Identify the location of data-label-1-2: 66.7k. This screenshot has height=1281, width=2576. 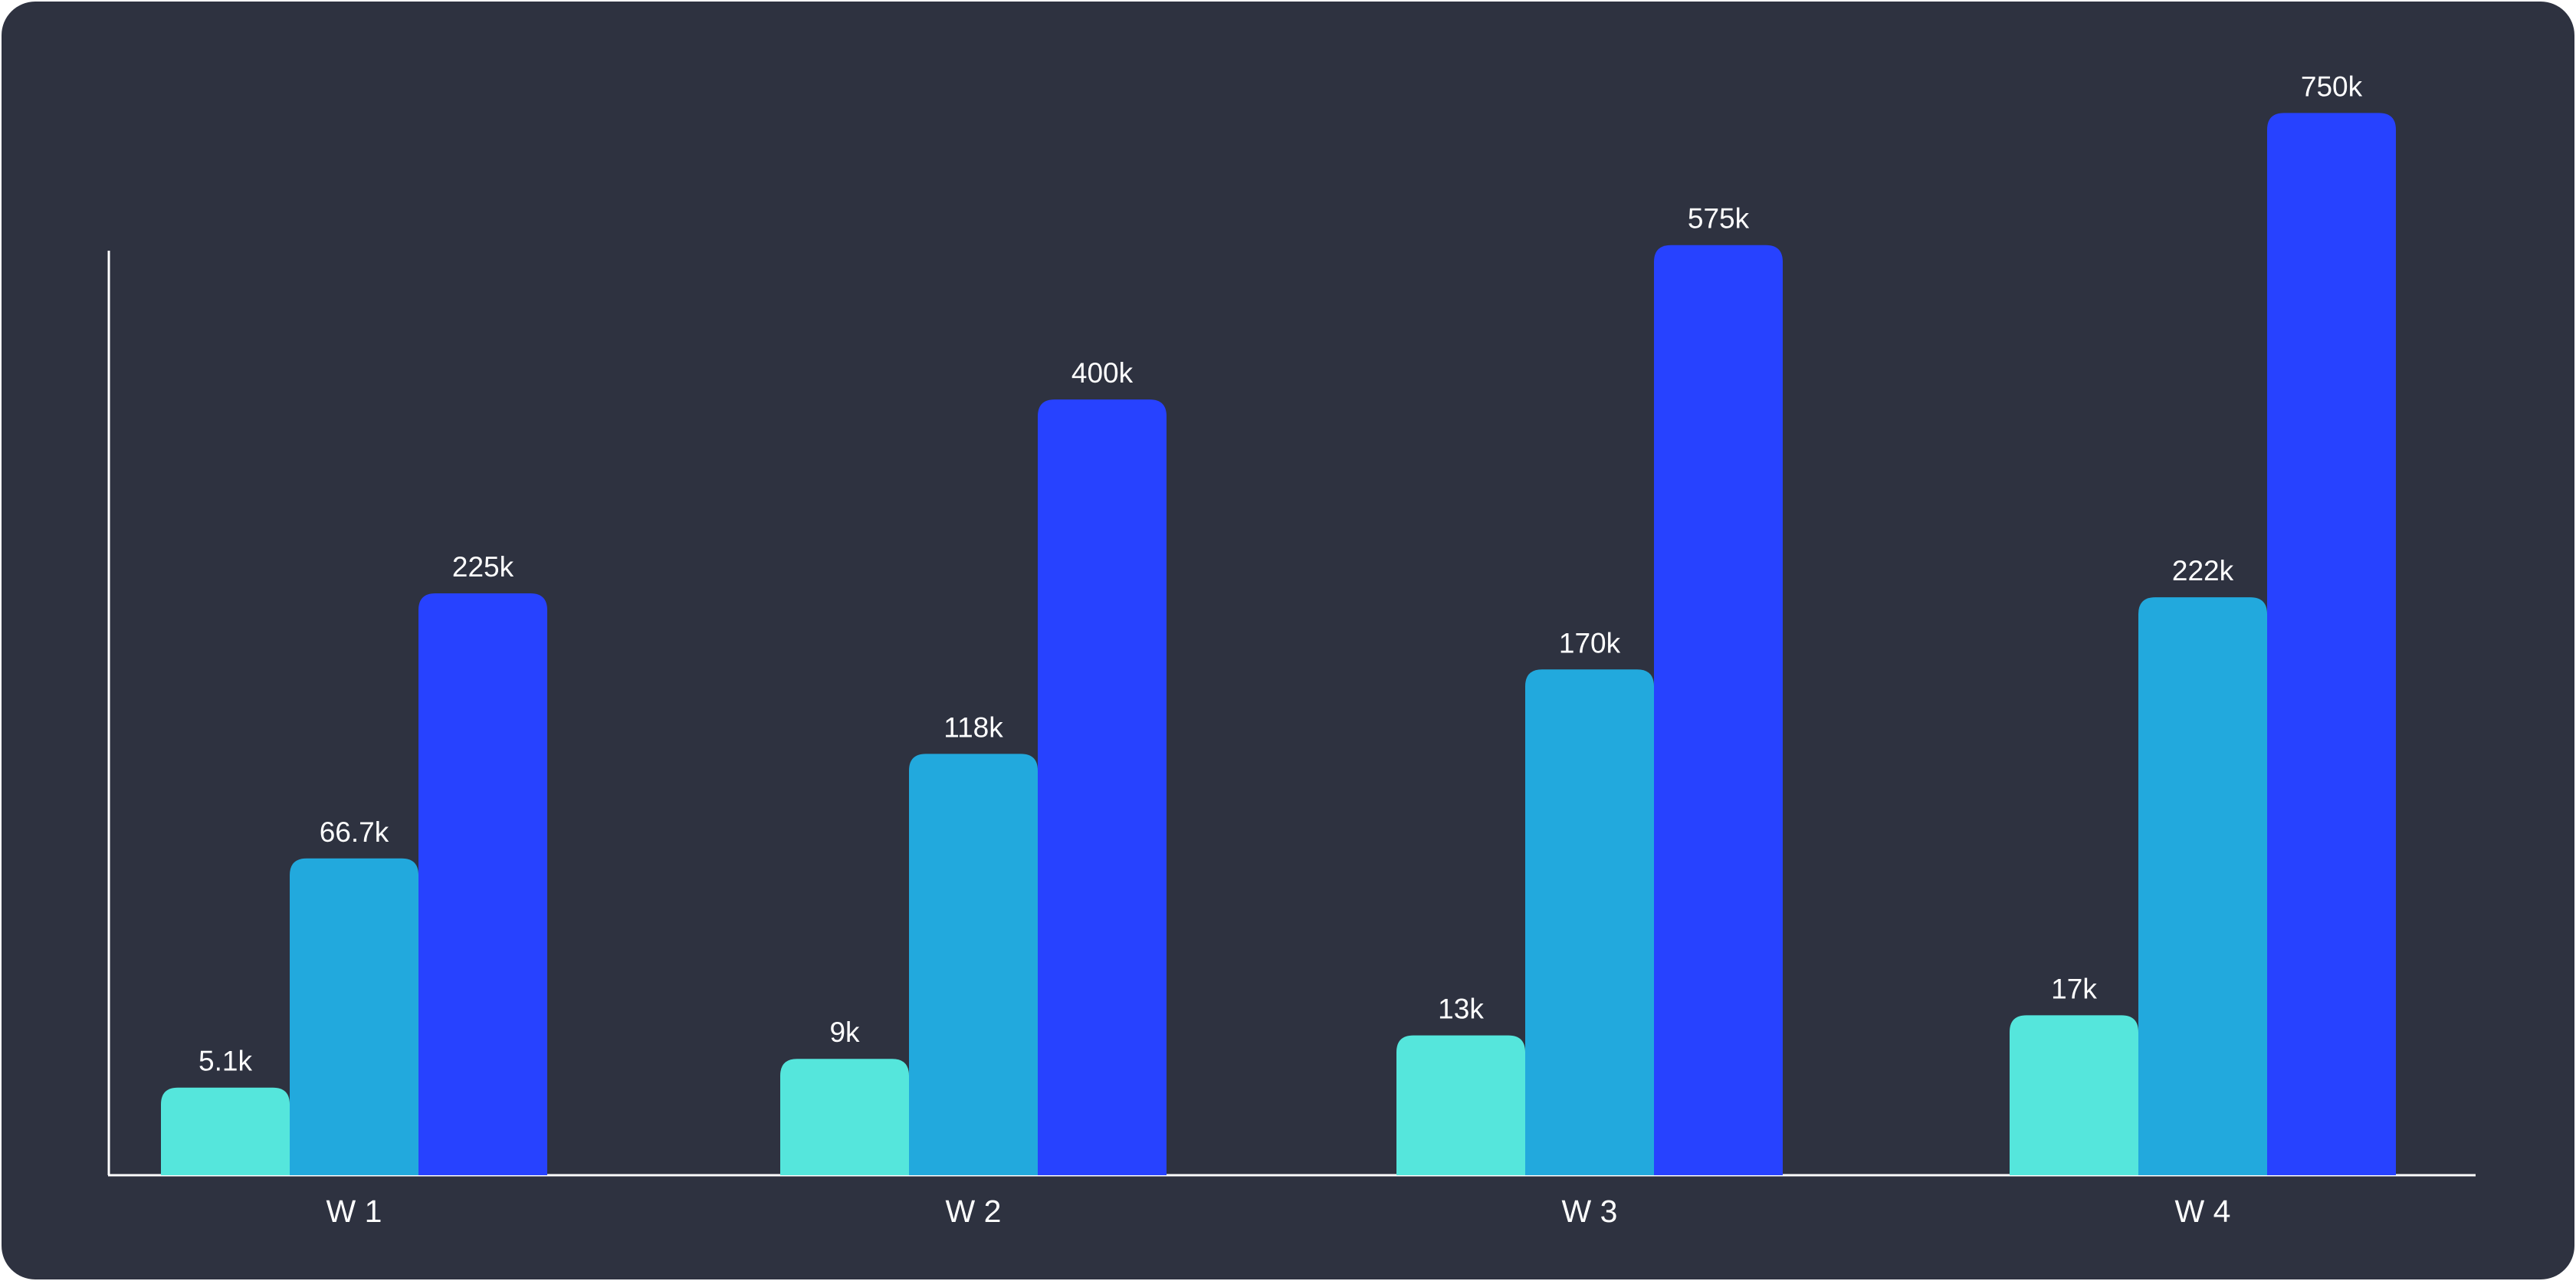
(354, 832).